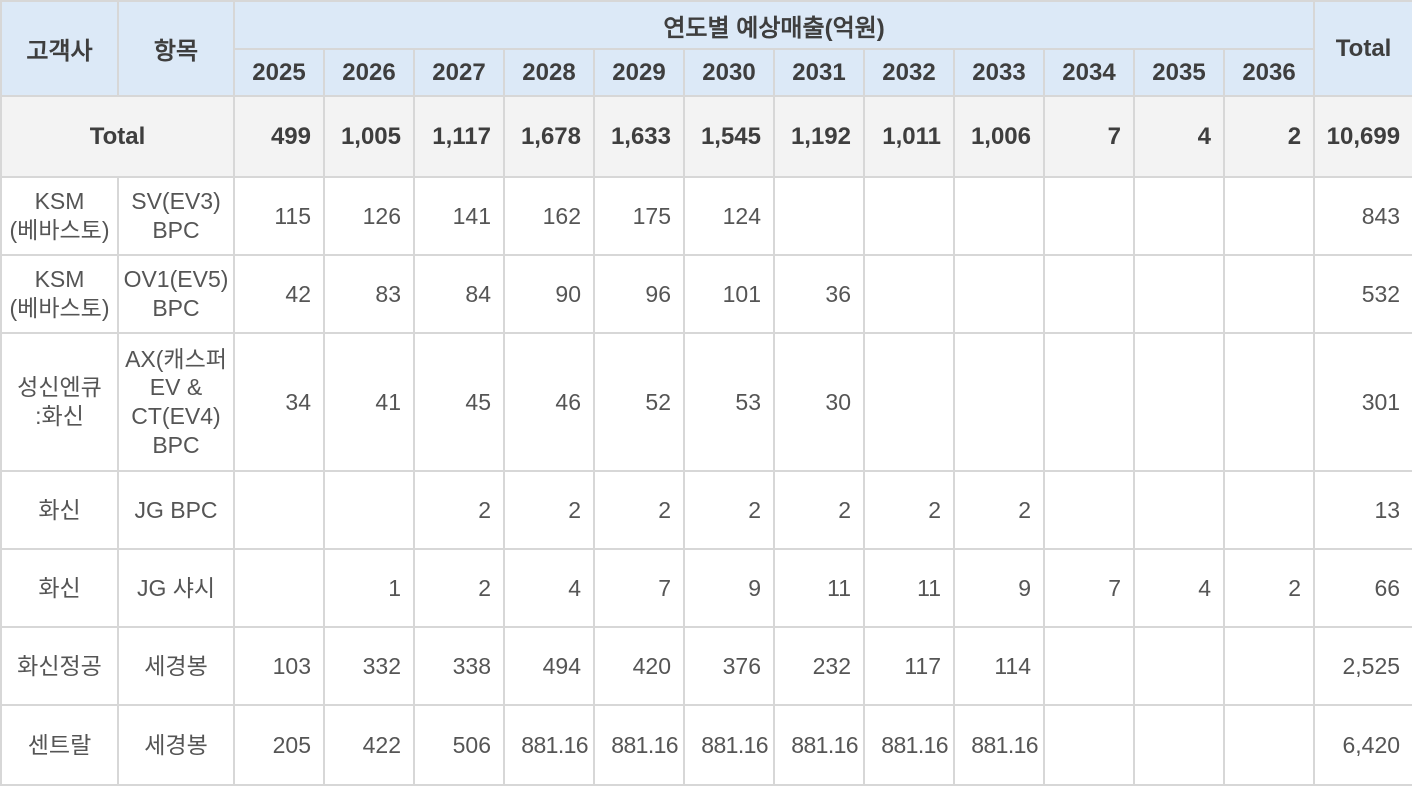  Describe the element at coordinates (117, 136) in the screenshot. I see `total-row-label: Total` at that location.